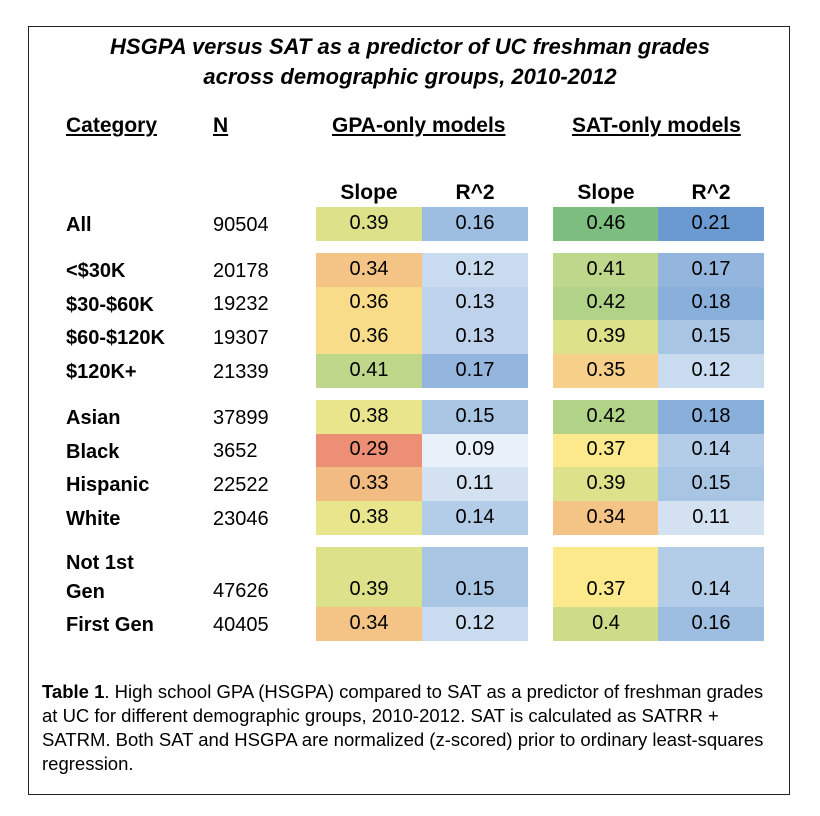 The height and width of the screenshot is (816, 820). I want to click on table-cell-gs: 0.41, so click(369, 371).